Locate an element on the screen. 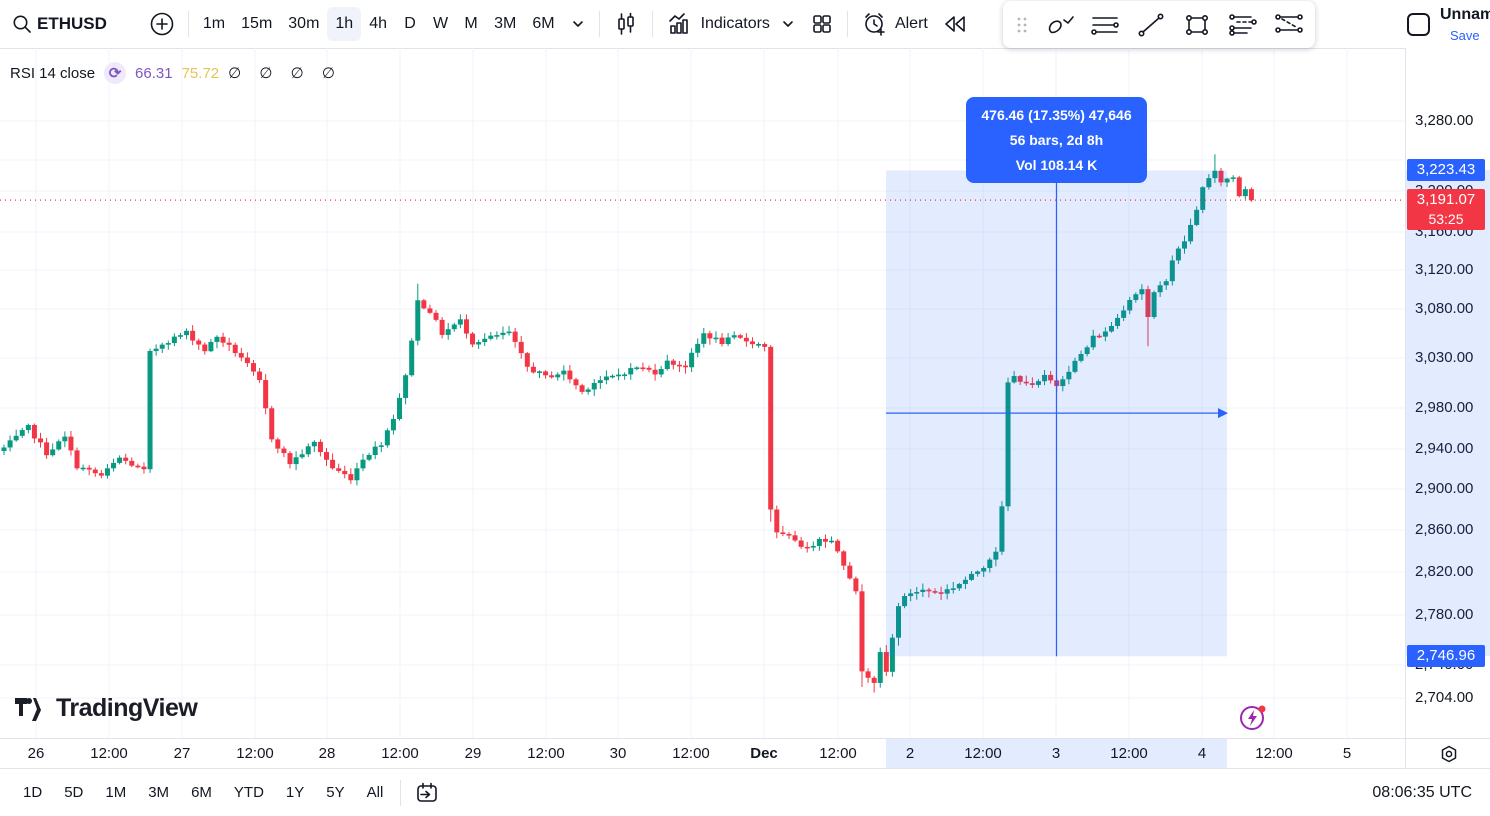 The width and height of the screenshot is (1490, 816). alert-button: Alert is located at coordinates (894, 24).